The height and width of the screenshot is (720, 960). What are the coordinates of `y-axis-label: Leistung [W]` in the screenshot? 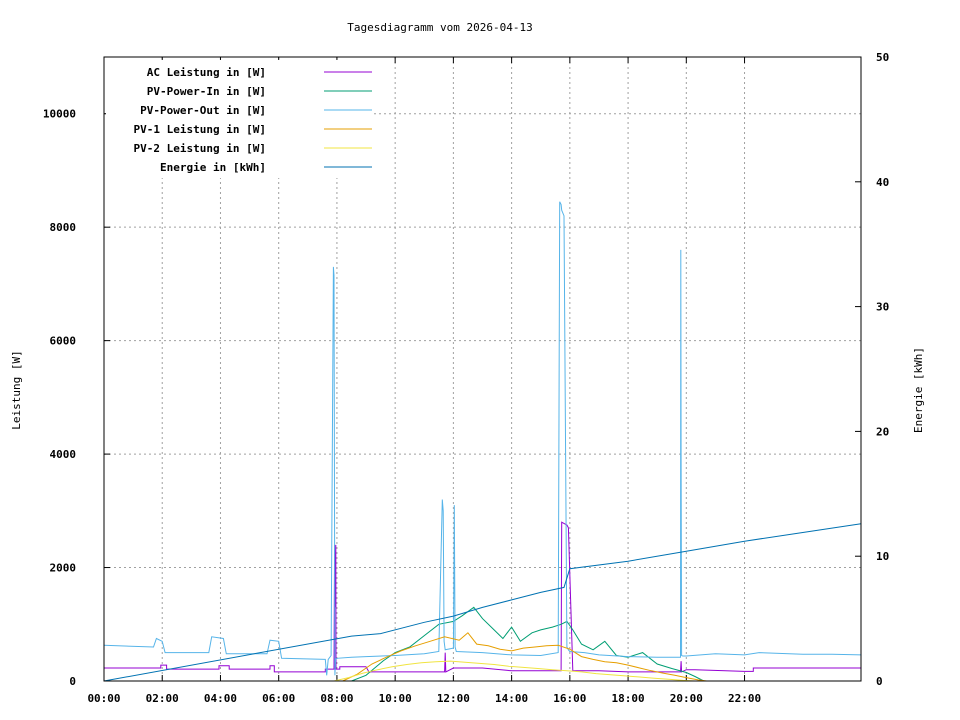 It's located at (16, 389).